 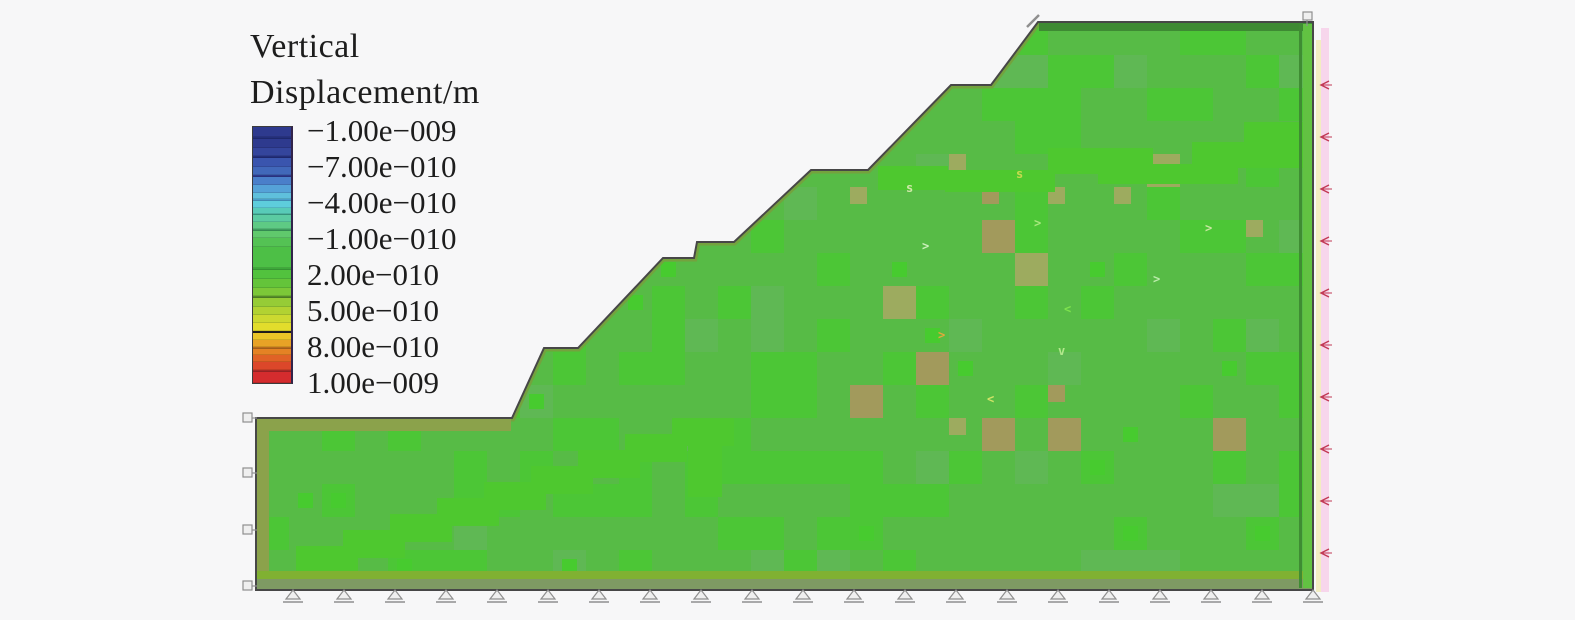 I want to click on legend-label: −4.00e−010, so click(x=382, y=202).